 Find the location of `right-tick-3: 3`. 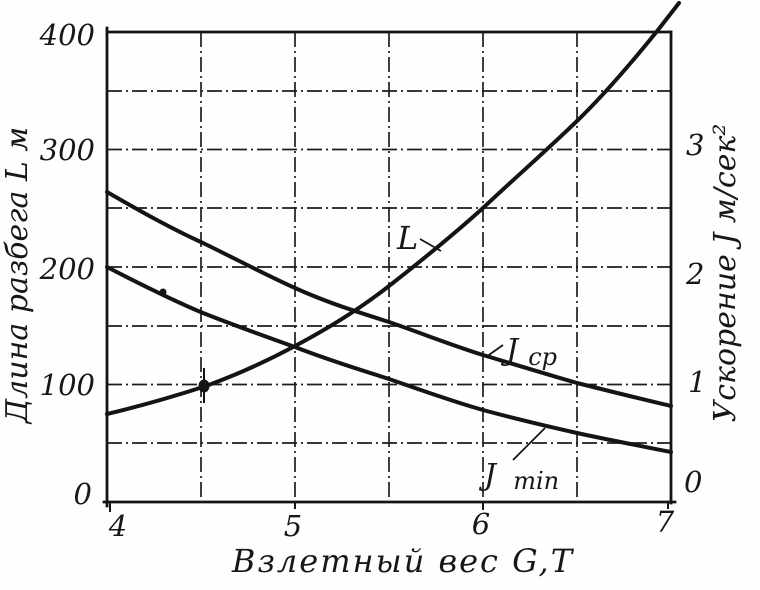

right-tick-3: 3 is located at coordinates (695, 145).